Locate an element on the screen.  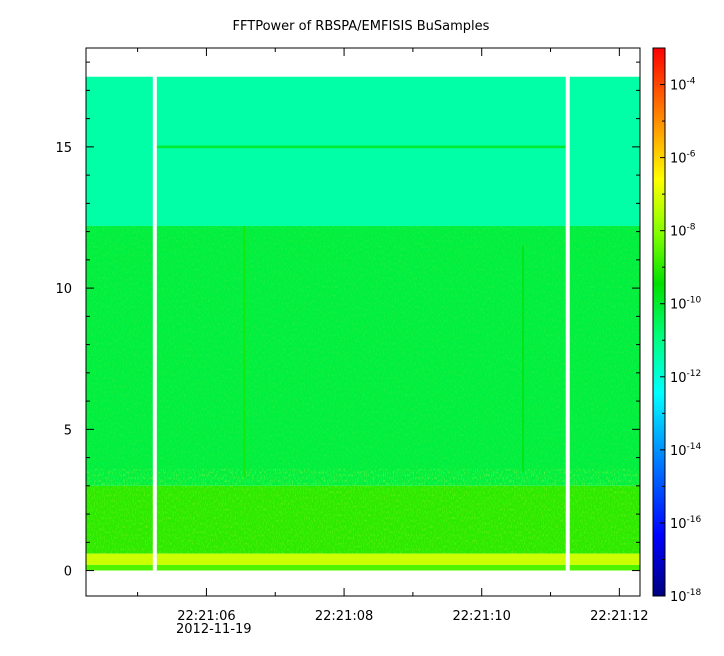
y-tick-label-2: 10 is located at coordinates (63, 289).